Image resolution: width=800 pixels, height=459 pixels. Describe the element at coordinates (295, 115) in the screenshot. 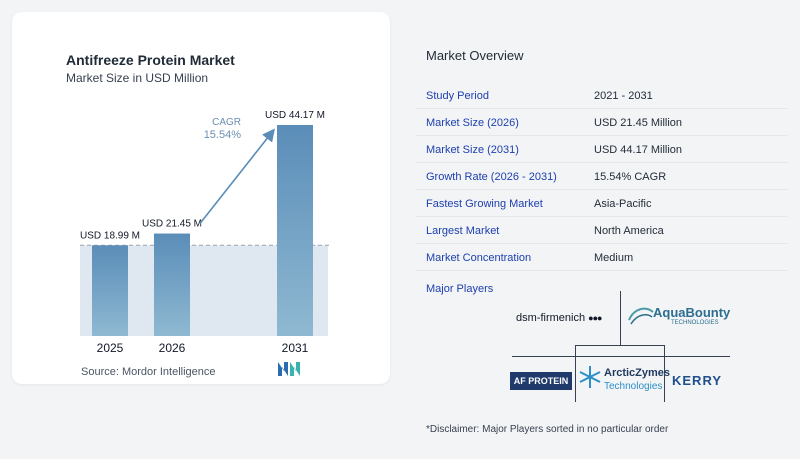

I see `data-label: USD 44.17 M` at that location.